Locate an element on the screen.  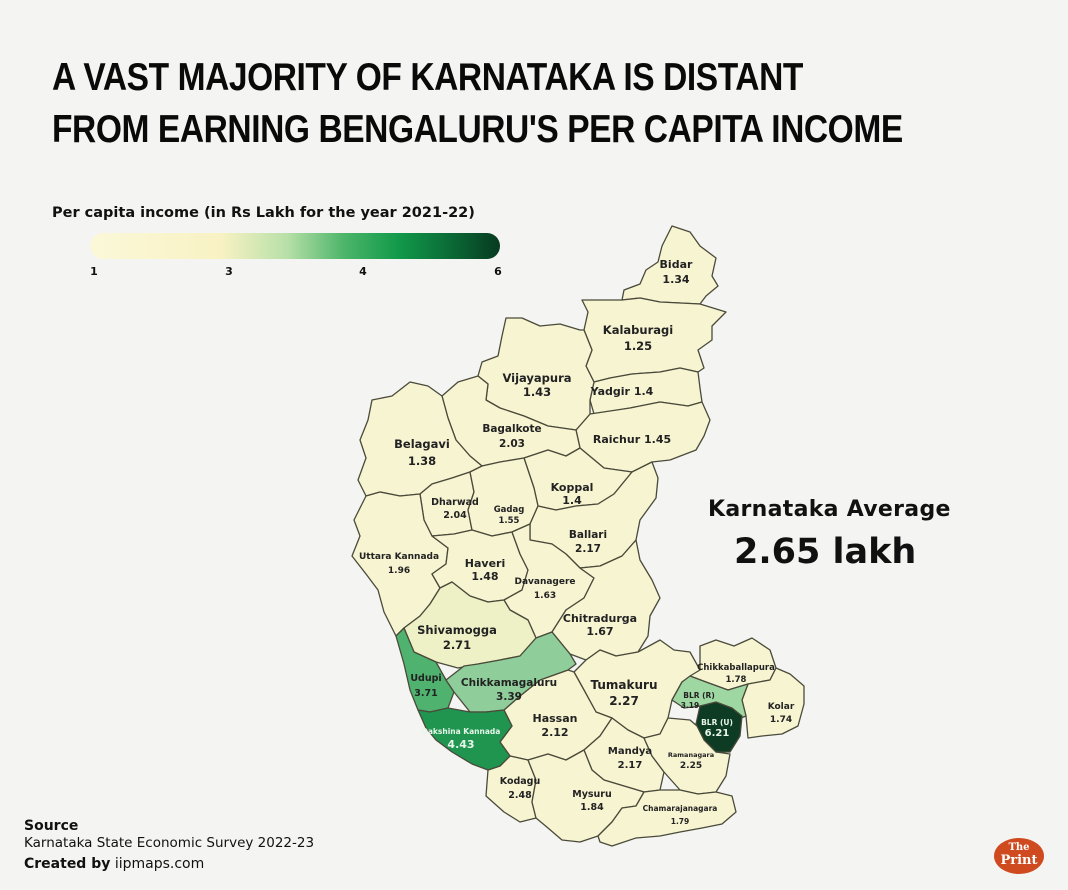
district-blr-urban is located at coordinates (719, 727).